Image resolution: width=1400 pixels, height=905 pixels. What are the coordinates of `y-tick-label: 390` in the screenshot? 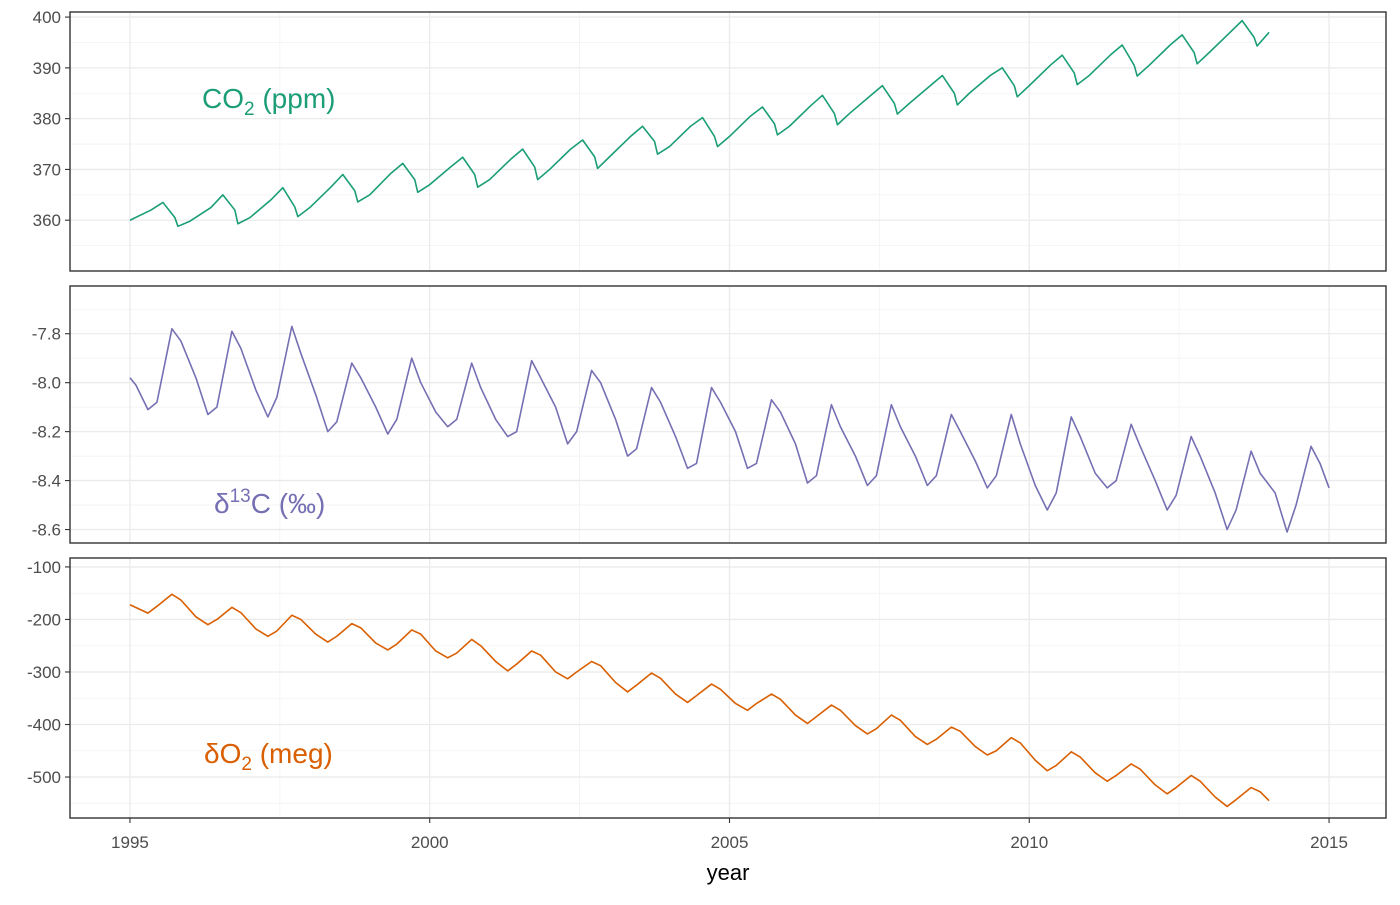 It's located at (47, 68).